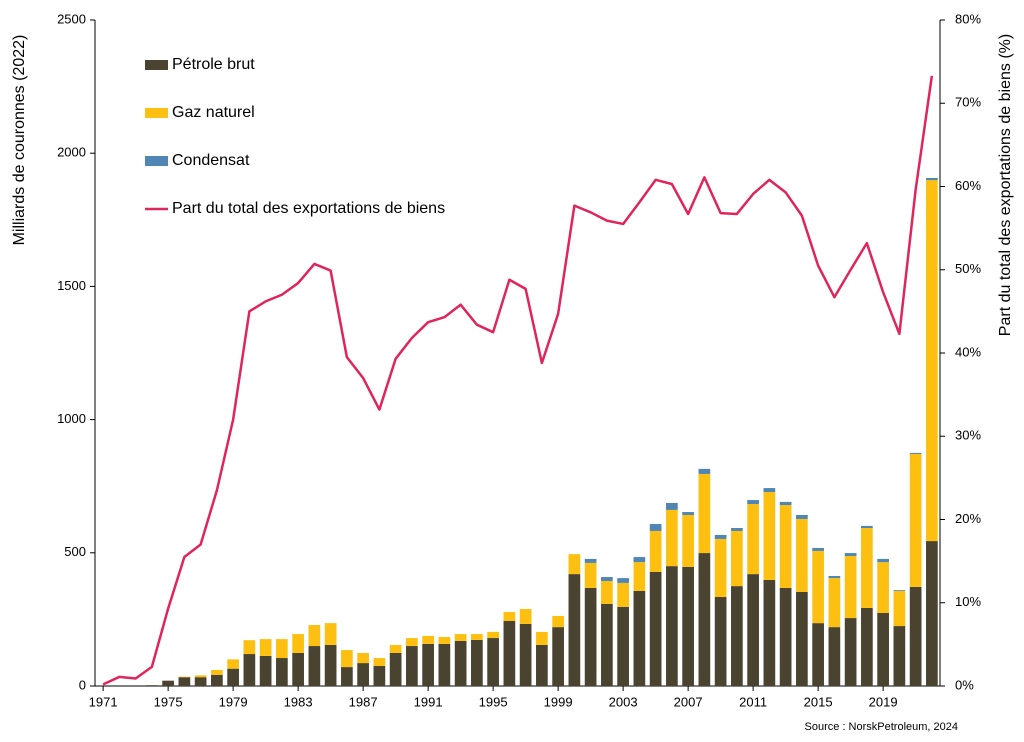  I want to click on x-tick-label: 1991, so click(428, 701).